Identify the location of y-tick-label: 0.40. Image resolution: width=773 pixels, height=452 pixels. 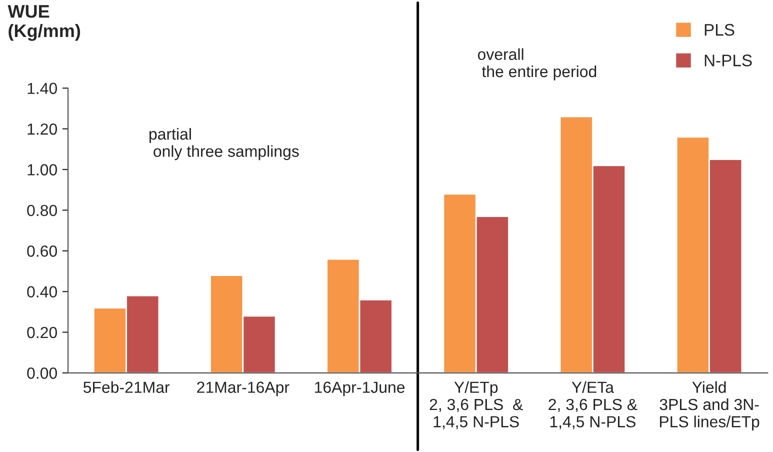
(42, 292).